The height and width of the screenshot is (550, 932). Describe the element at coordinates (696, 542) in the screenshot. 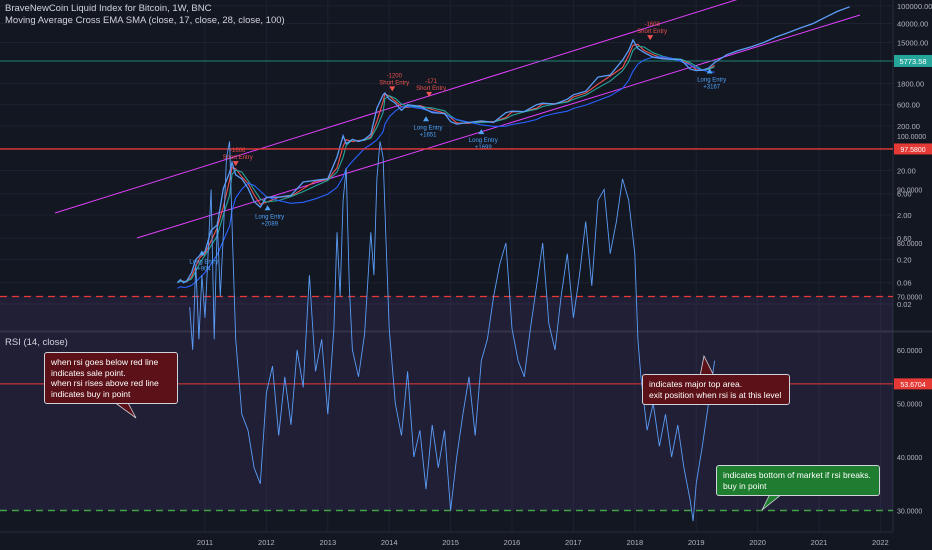

I see `time-tick-label: 2019` at that location.